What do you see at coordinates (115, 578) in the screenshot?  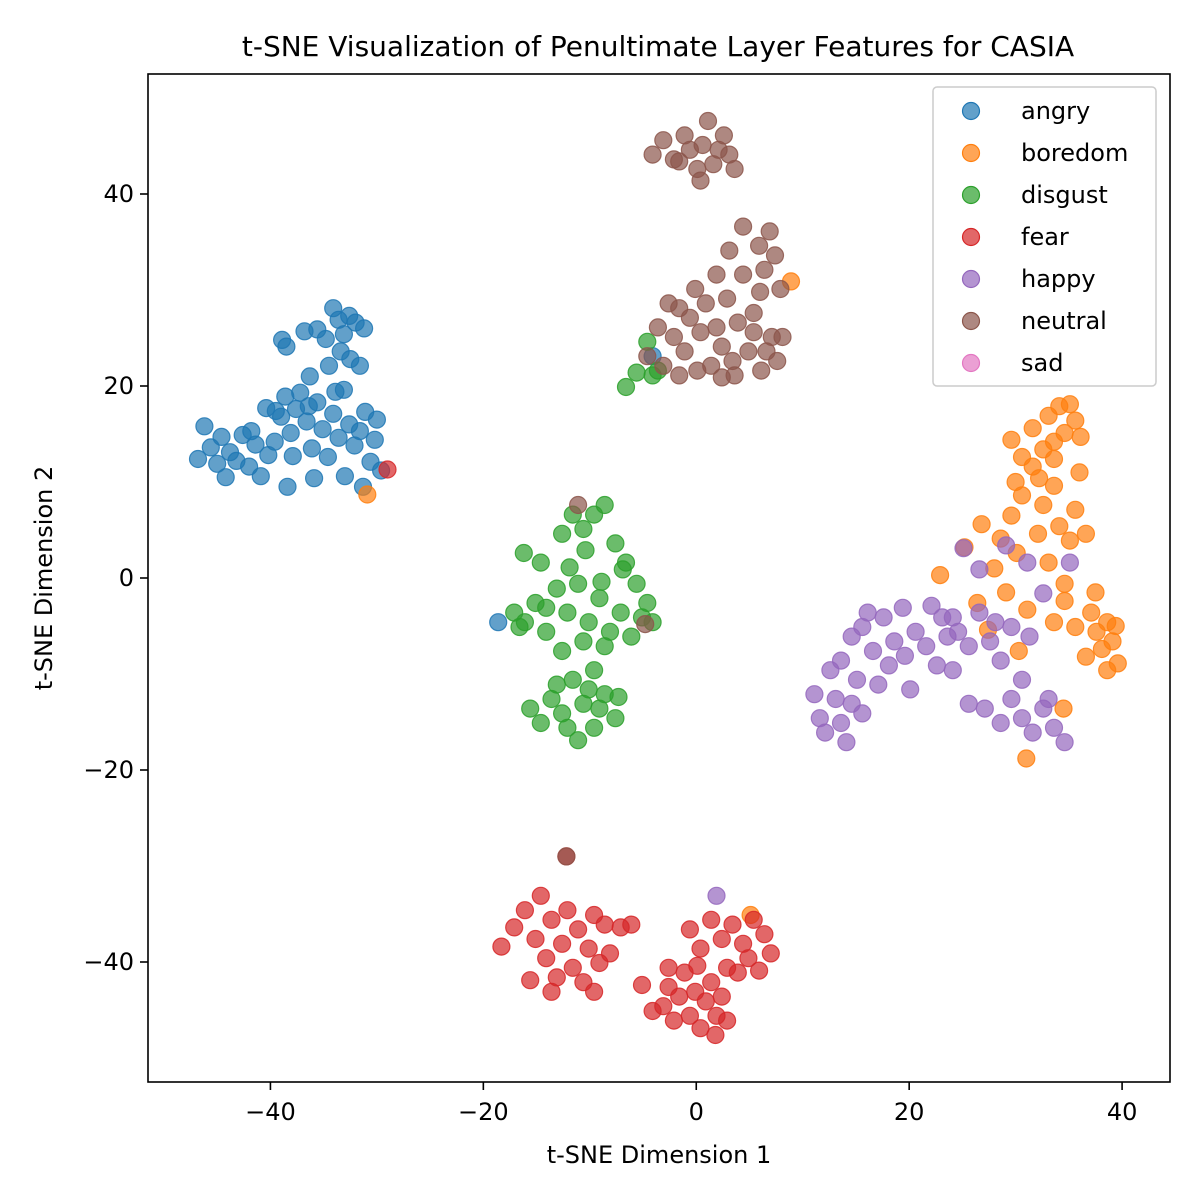 I see `y-axis-ticks: −40 −20 0 20 40` at bounding box center [115, 578].